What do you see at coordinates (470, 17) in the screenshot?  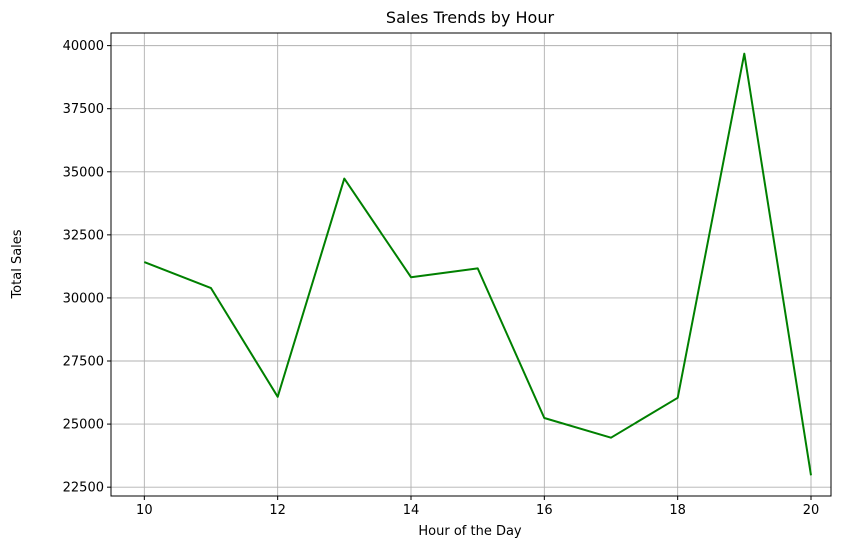 I see `chart-title: Sales Trends by Hour` at bounding box center [470, 17].